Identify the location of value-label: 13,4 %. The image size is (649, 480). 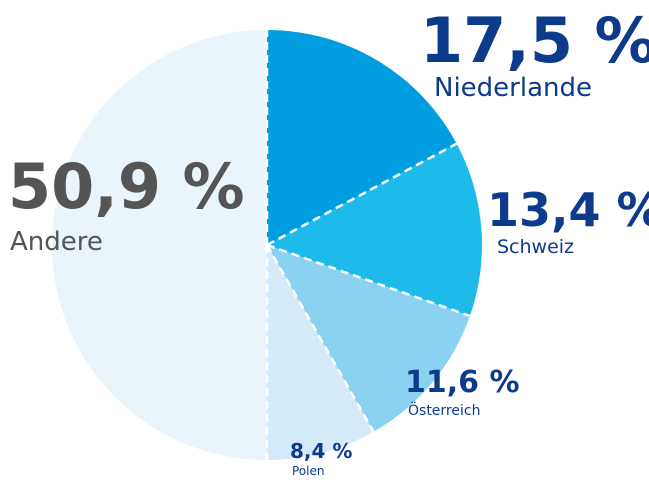
(568, 210).